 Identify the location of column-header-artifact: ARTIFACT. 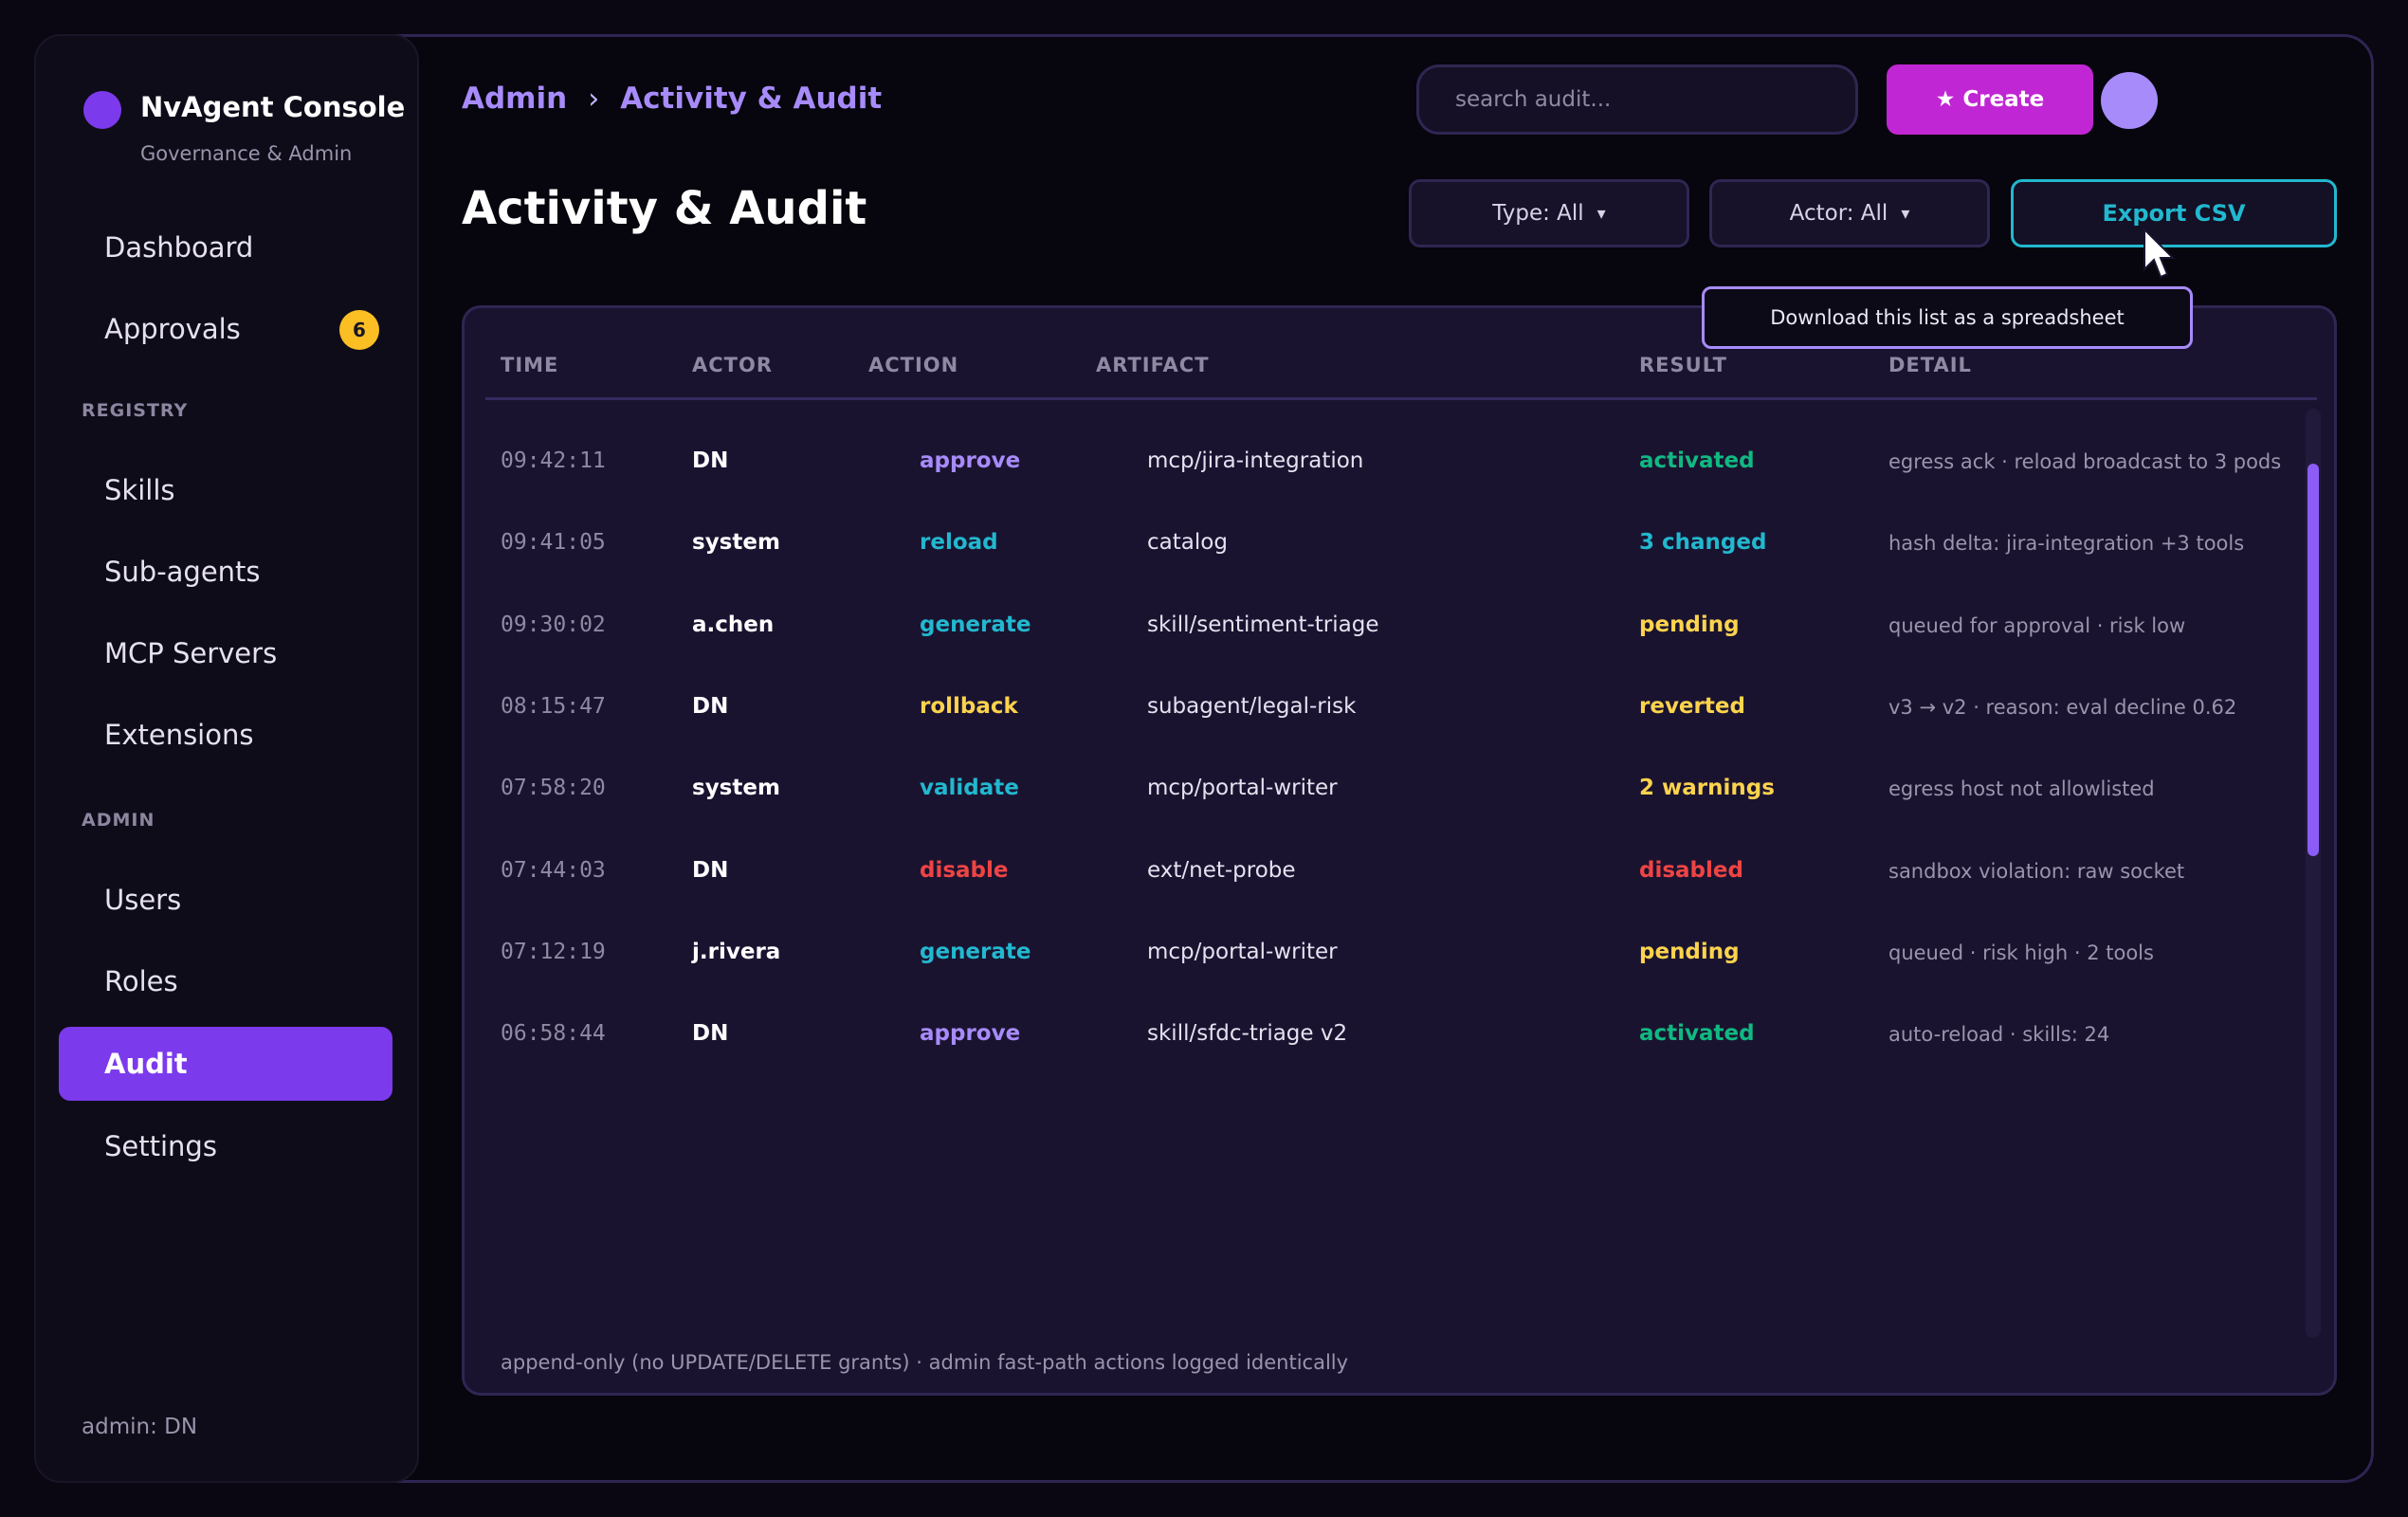
(1153, 365).